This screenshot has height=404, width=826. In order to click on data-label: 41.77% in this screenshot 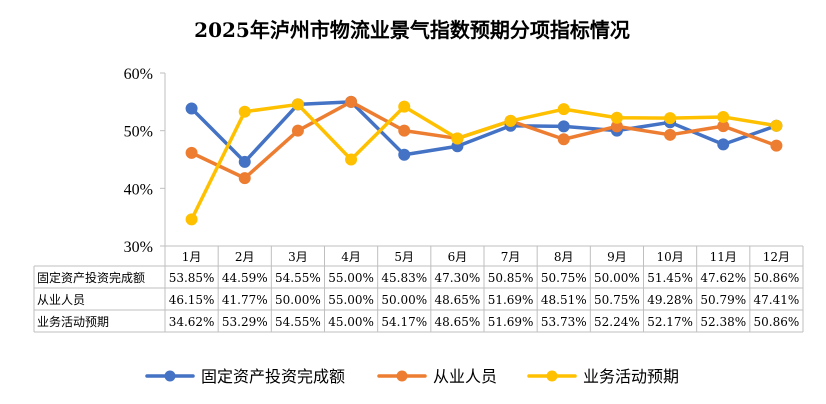, I will do `click(245, 300)`.